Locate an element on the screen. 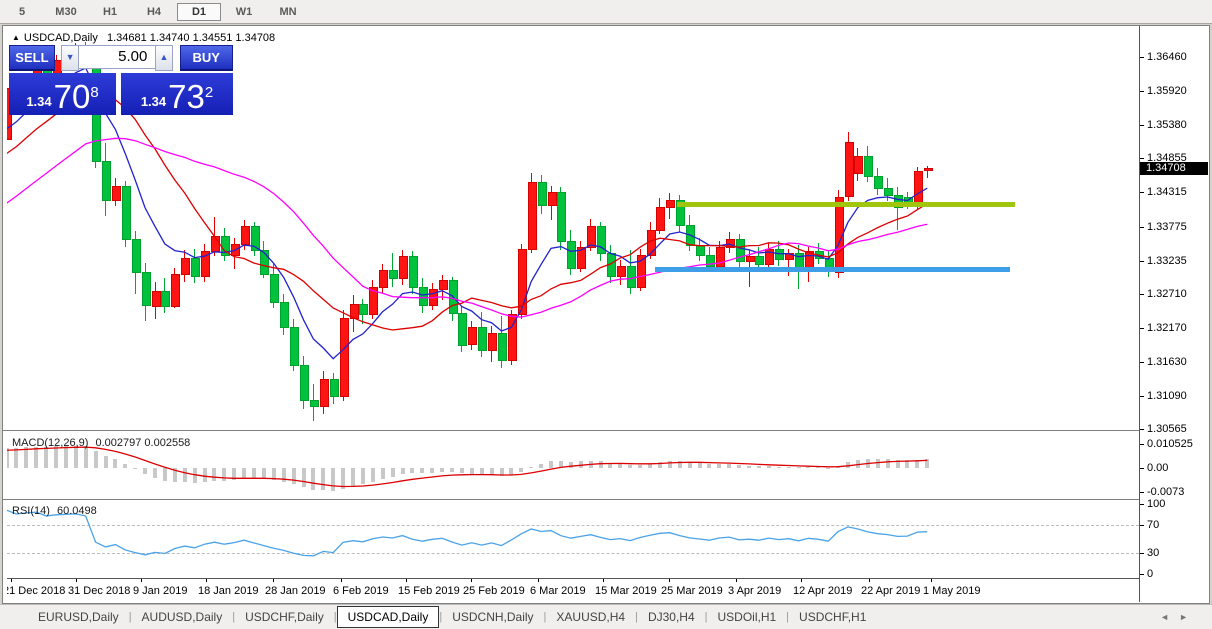 The width and height of the screenshot is (1212, 629). chart-tab-xauusd: XAUUSD,H4 is located at coordinates (591, 617).